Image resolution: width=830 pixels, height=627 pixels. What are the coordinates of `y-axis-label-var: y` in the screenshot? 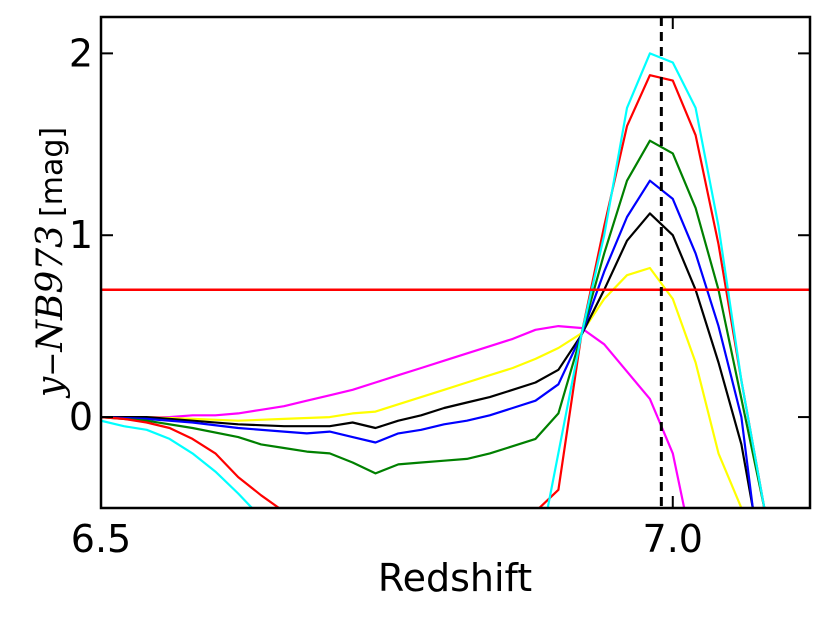 It's located at (50, 387).